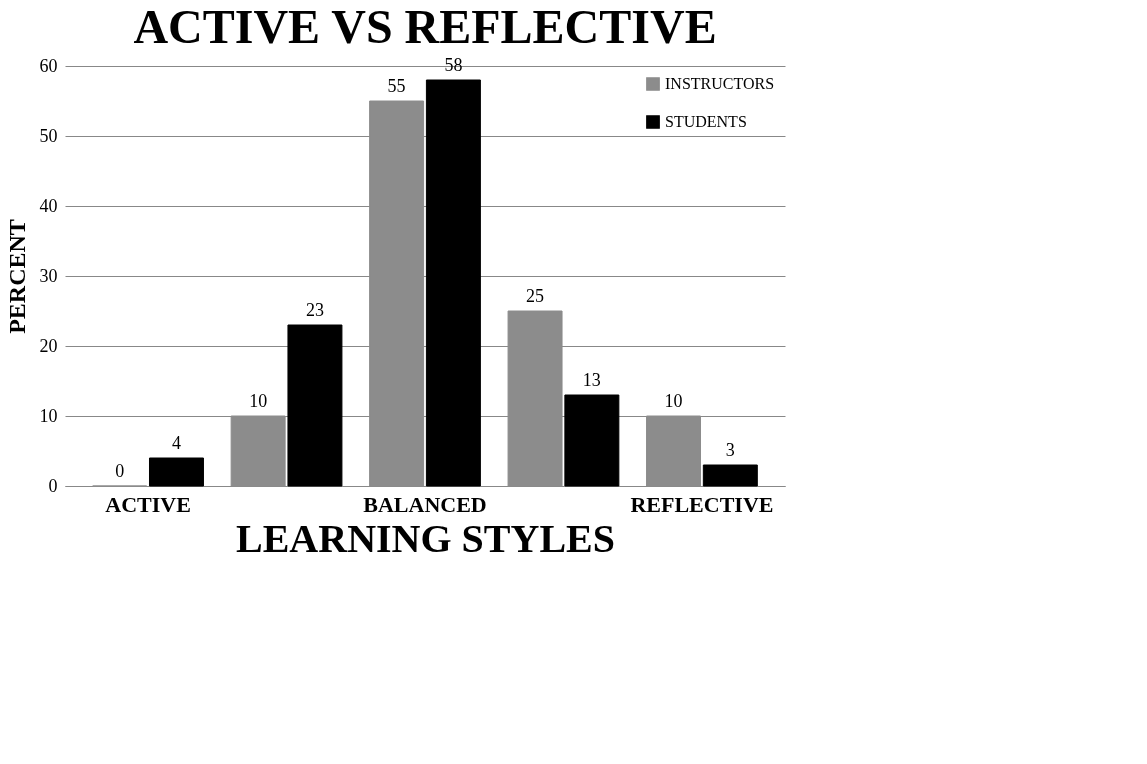 This screenshot has height=764, width=1147. What do you see at coordinates (425, 538) in the screenshot?
I see `x-axis-title: LEARNING STYLES` at bounding box center [425, 538].